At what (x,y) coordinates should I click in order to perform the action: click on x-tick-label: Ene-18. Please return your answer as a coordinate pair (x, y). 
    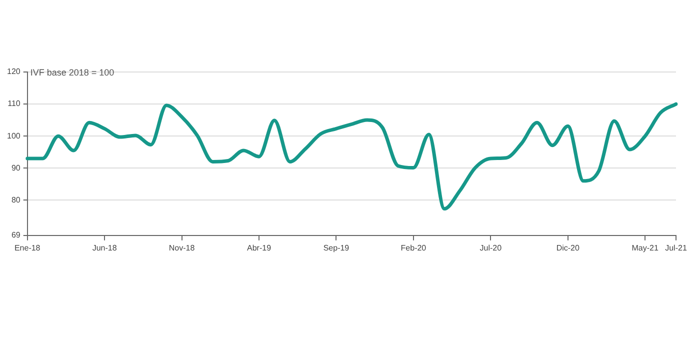
    Looking at the image, I should click on (27, 247).